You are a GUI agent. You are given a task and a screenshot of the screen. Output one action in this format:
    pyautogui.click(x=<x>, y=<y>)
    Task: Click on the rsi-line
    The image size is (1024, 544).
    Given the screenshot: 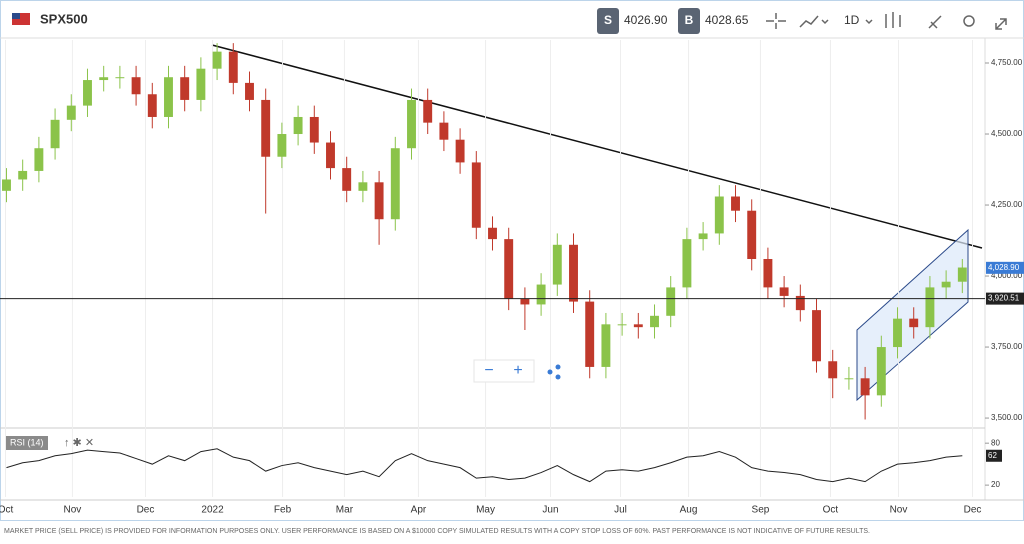 What is the action you would take?
    pyautogui.click(x=484, y=465)
    